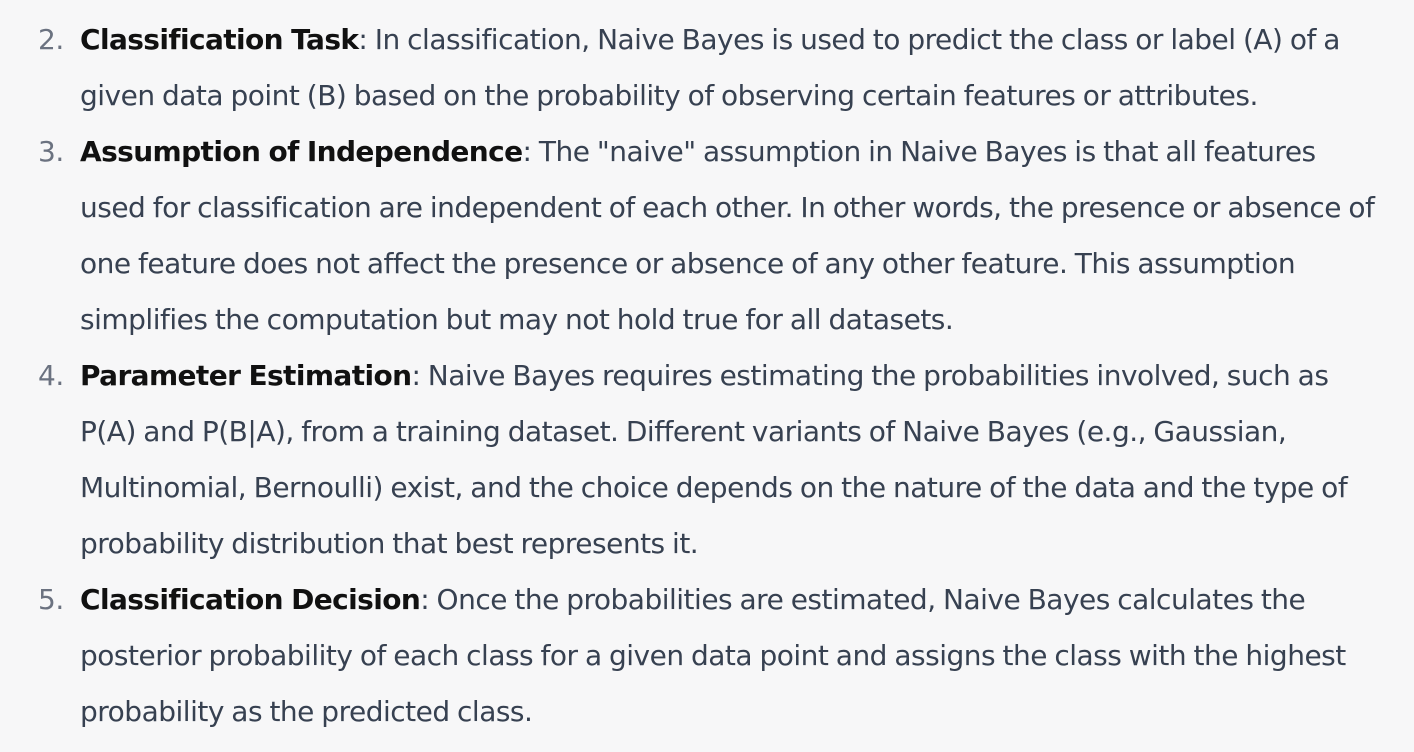 The image size is (1414, 752). Describe the element at coordinates (51, 599) in the screenshot. I see `list-number: 5.` at that location.